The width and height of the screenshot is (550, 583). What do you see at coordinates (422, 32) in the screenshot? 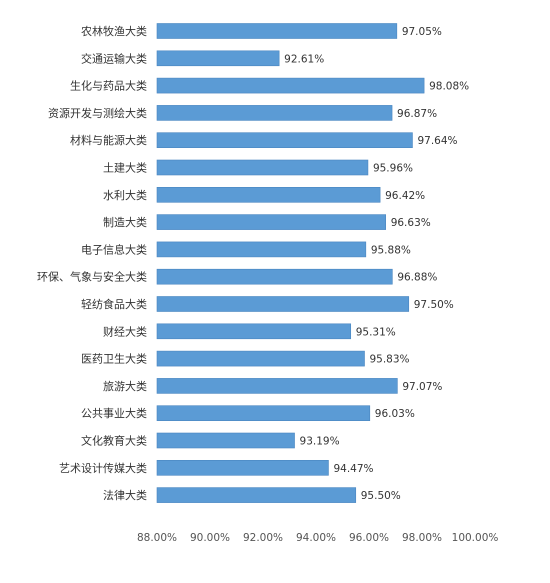
I see `value-label: 97.05%` at bounding box center [422, 32].